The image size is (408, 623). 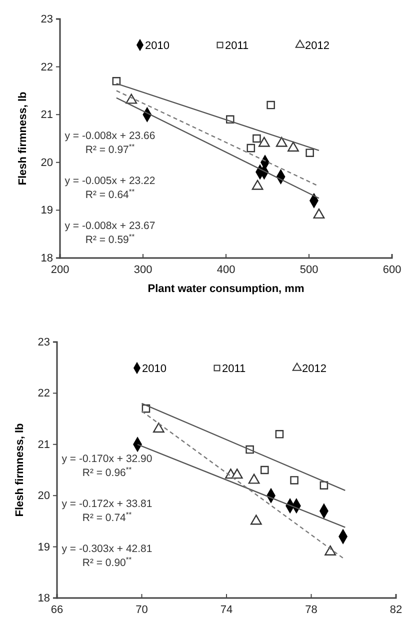 What do you see at coordinates (311, 610) in the screenshot?
I see `x-tick-label: 78` at bounding box center [311, 610].